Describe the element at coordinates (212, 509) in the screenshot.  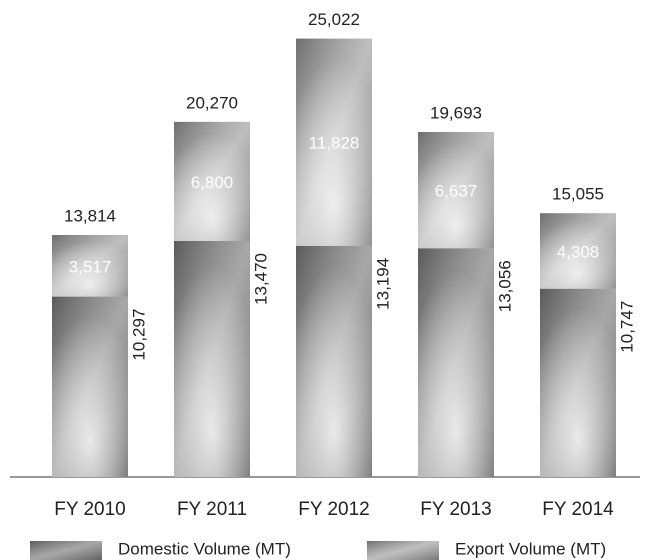
I see `x-tick-label: FY 2011` at that location.